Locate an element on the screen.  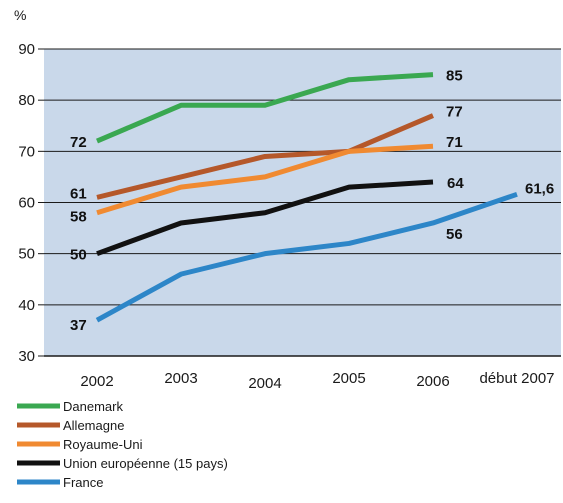
y-axis-ticks: 30 40 50 60 70 80 90 is located at coordinates (31, 203).